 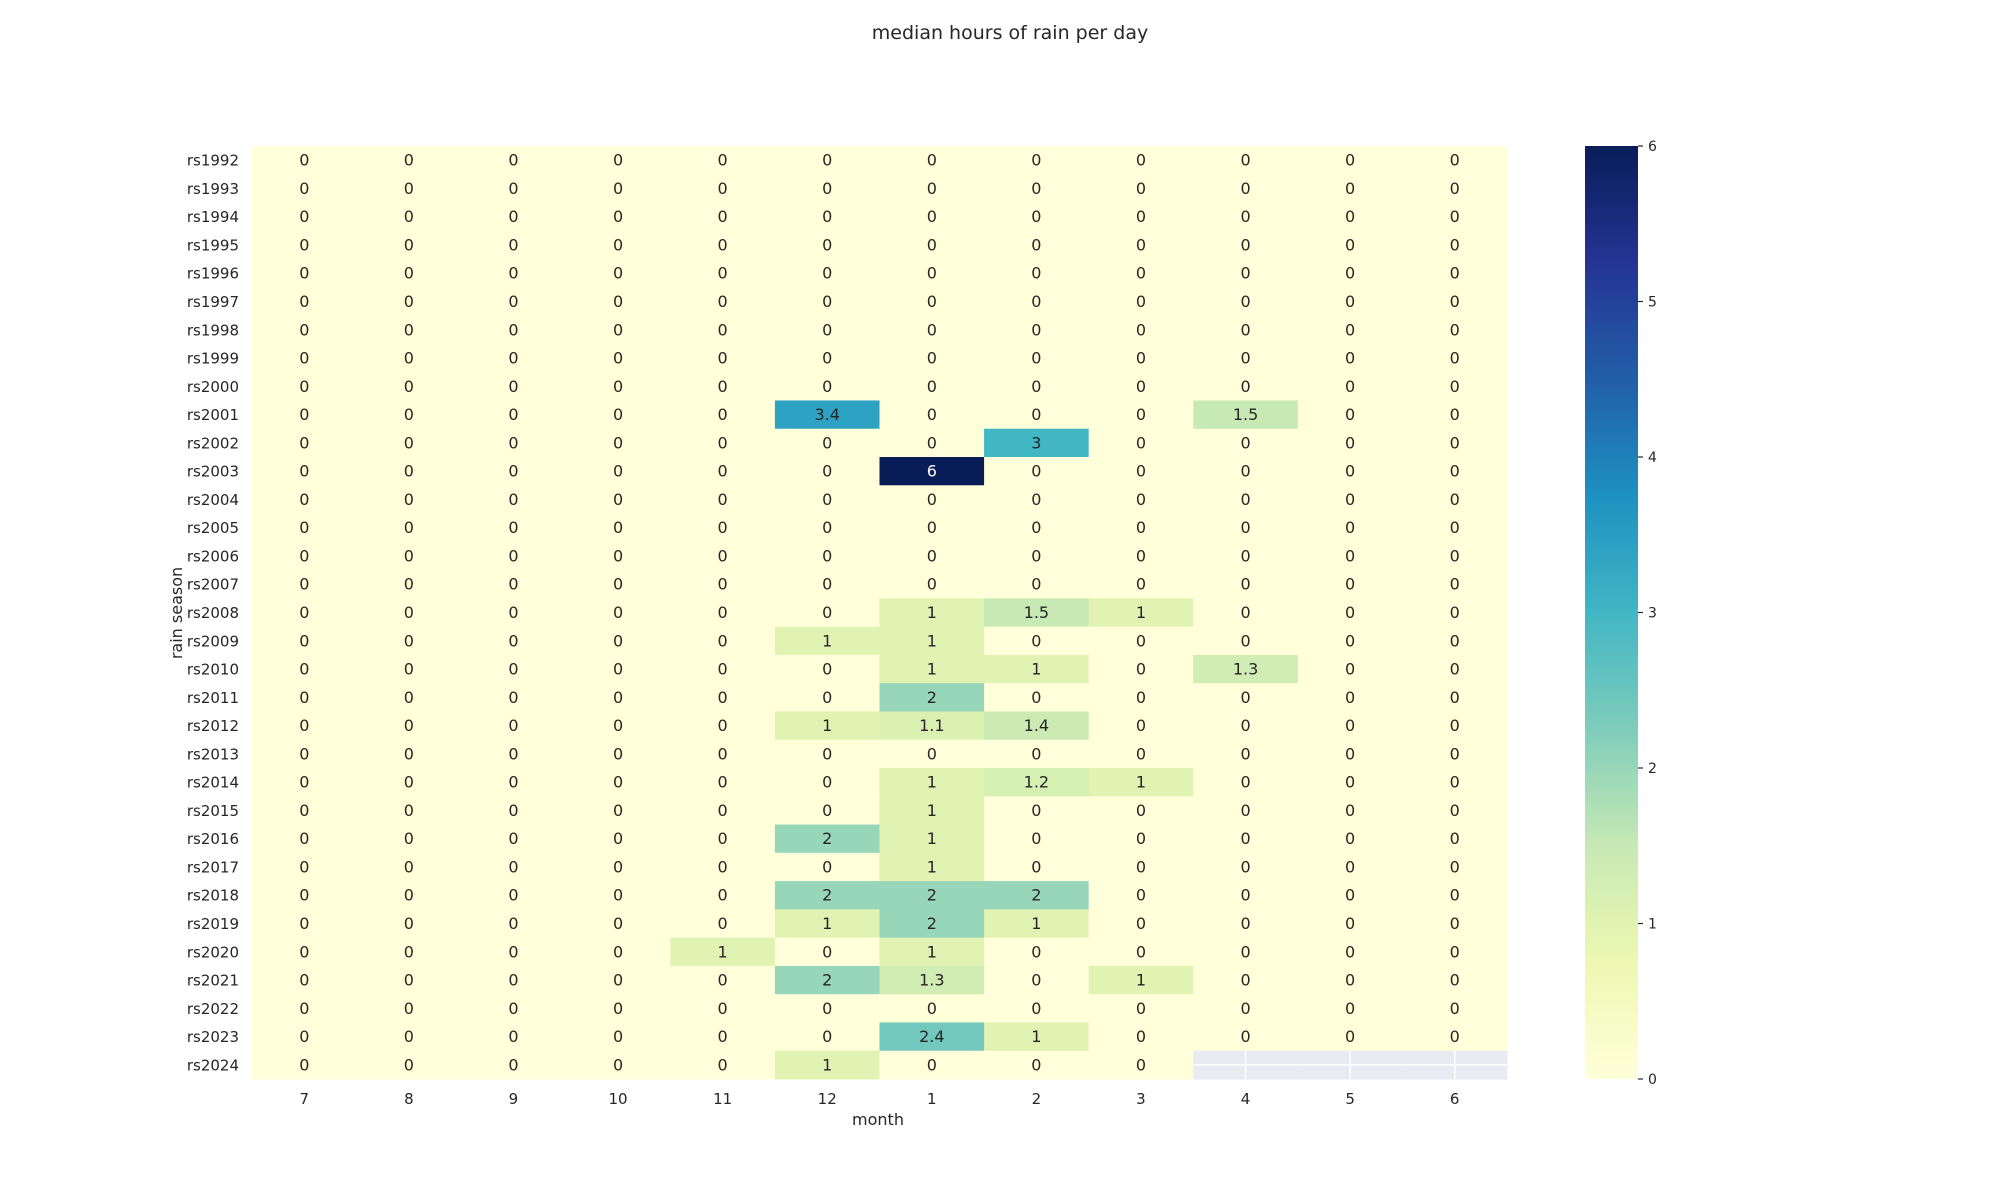 I want to click on cell-value-label: 2, so click(x=932, y=895).